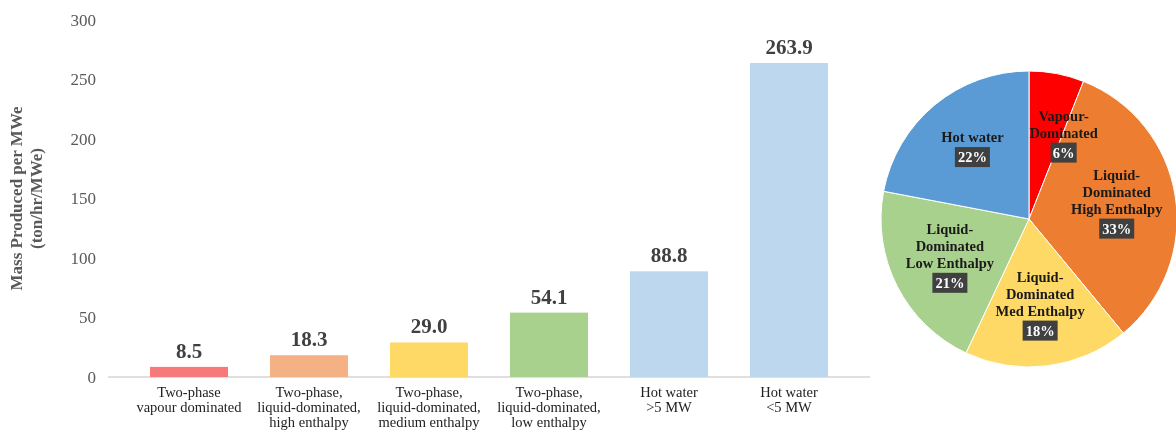  Describe the element at coordinates (83, 80) in the screenshot. I see `y-tick-label: 250` at that location.